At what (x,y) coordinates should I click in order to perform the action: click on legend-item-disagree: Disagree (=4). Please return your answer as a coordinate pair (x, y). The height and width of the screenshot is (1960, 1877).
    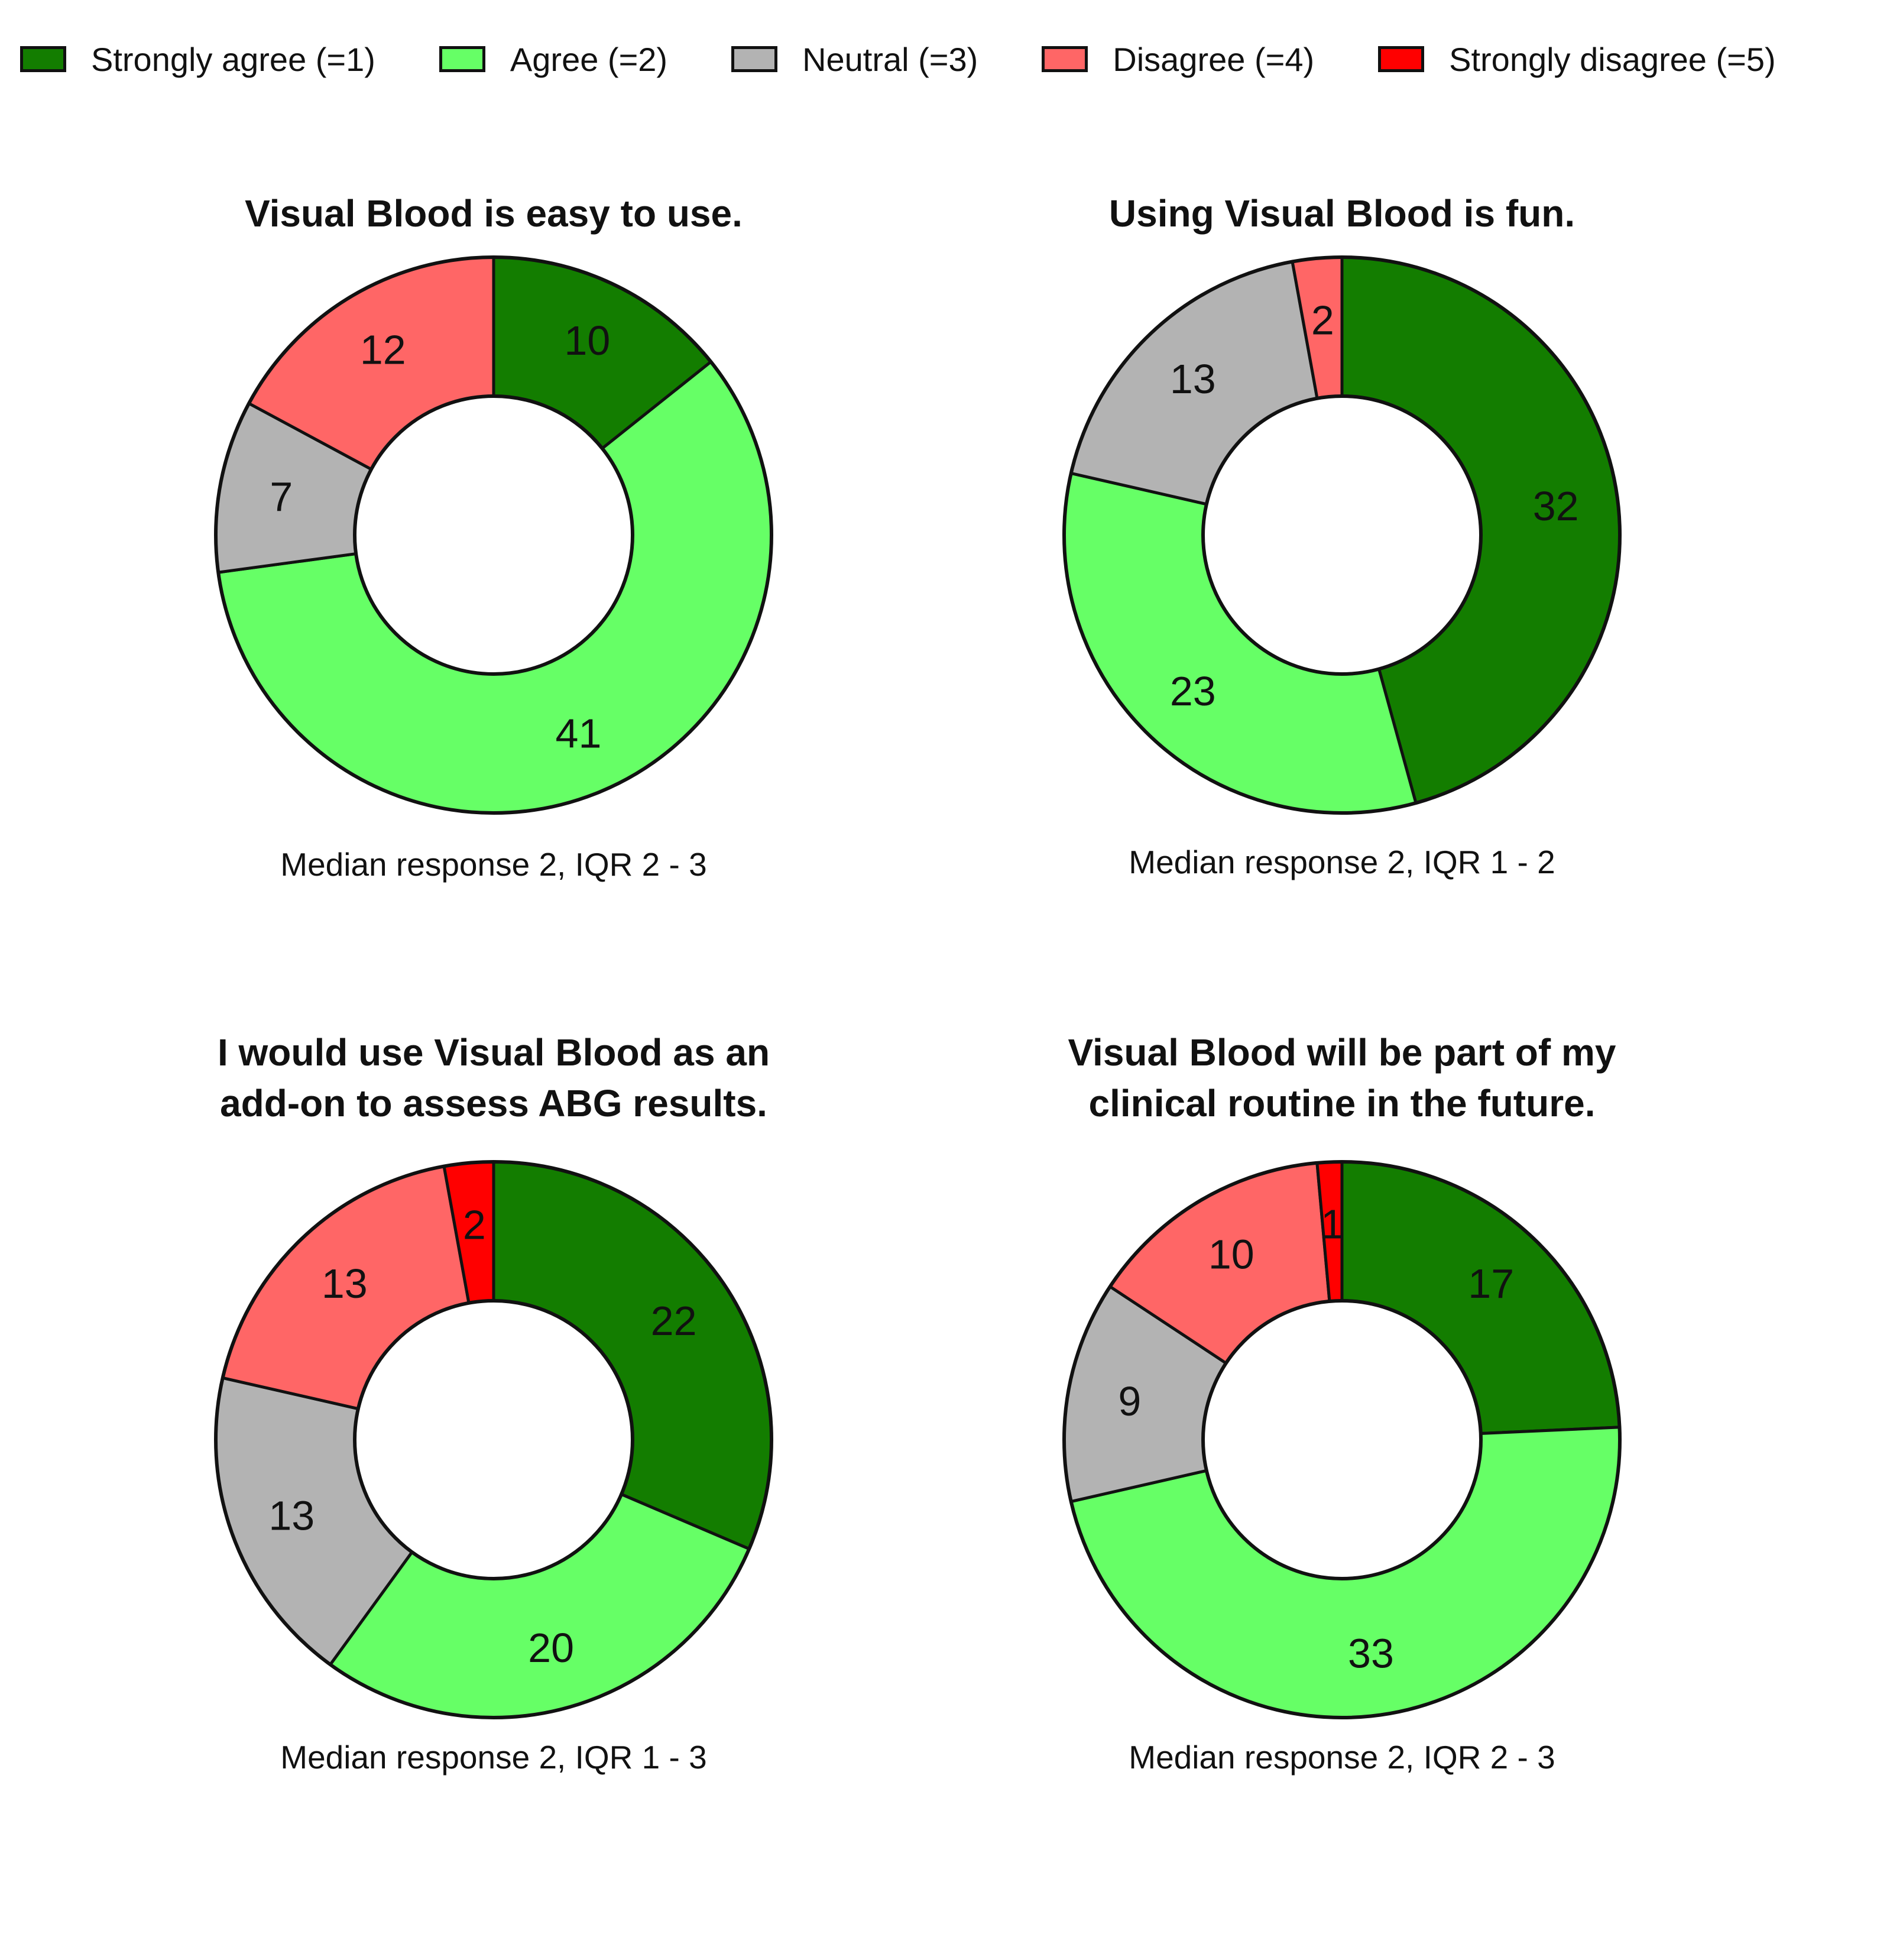
    Looking at the image, I should click on (1178, 59).